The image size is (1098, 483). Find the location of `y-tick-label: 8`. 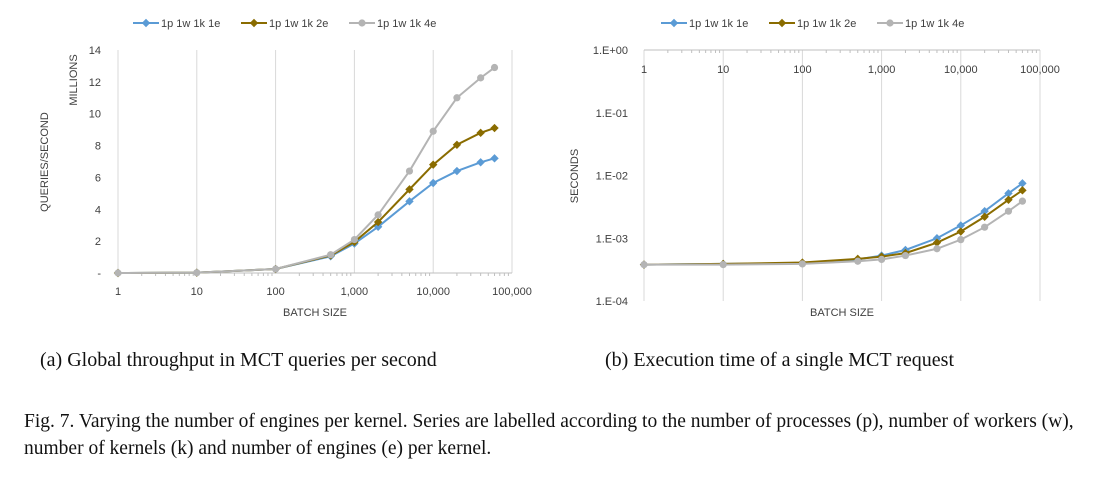

y-tick-label: 8 is located at coordinates (98, 147).